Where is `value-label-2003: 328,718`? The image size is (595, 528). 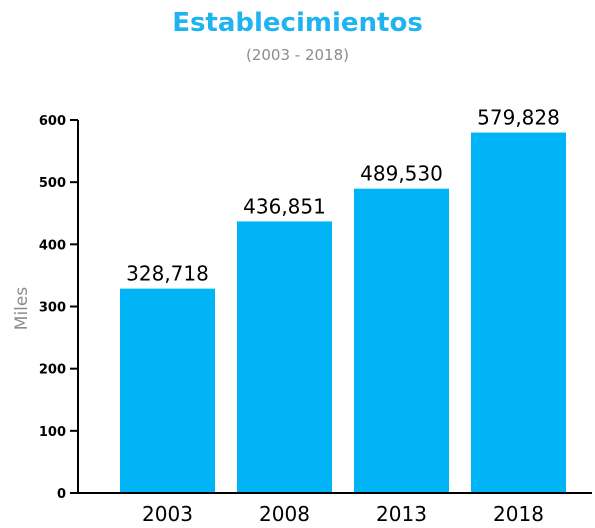 value-label-2003: 328,718 is located at coordinates (167, 274).